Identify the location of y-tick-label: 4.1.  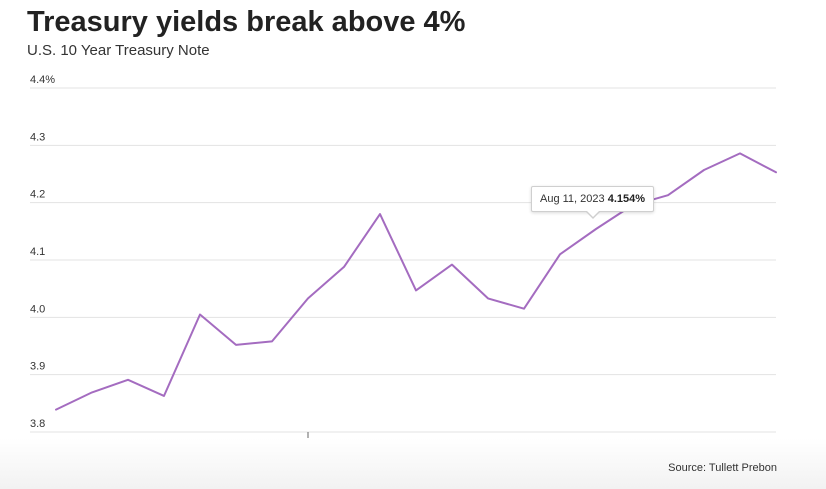
(37, 252).